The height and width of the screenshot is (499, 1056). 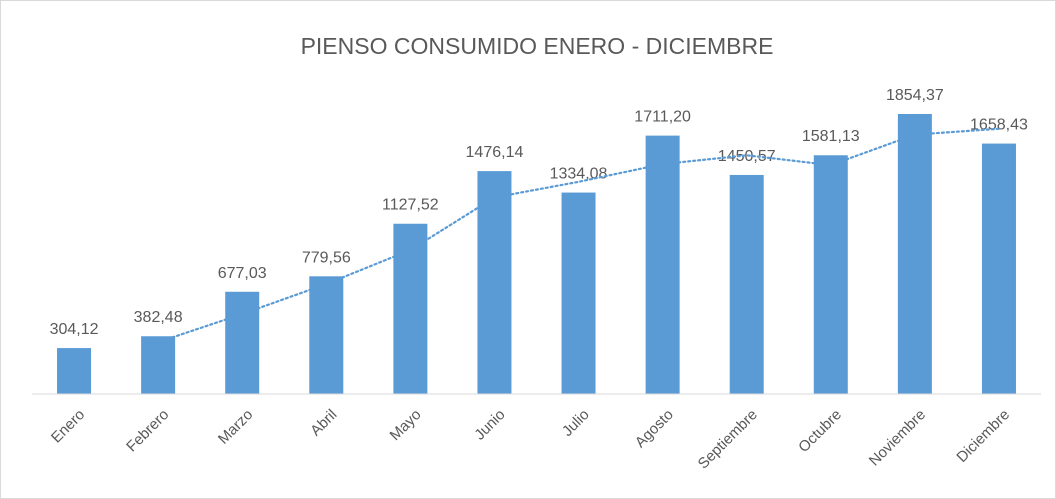 I want to click on data-label: 1450,57, so click(x=747, y=156).